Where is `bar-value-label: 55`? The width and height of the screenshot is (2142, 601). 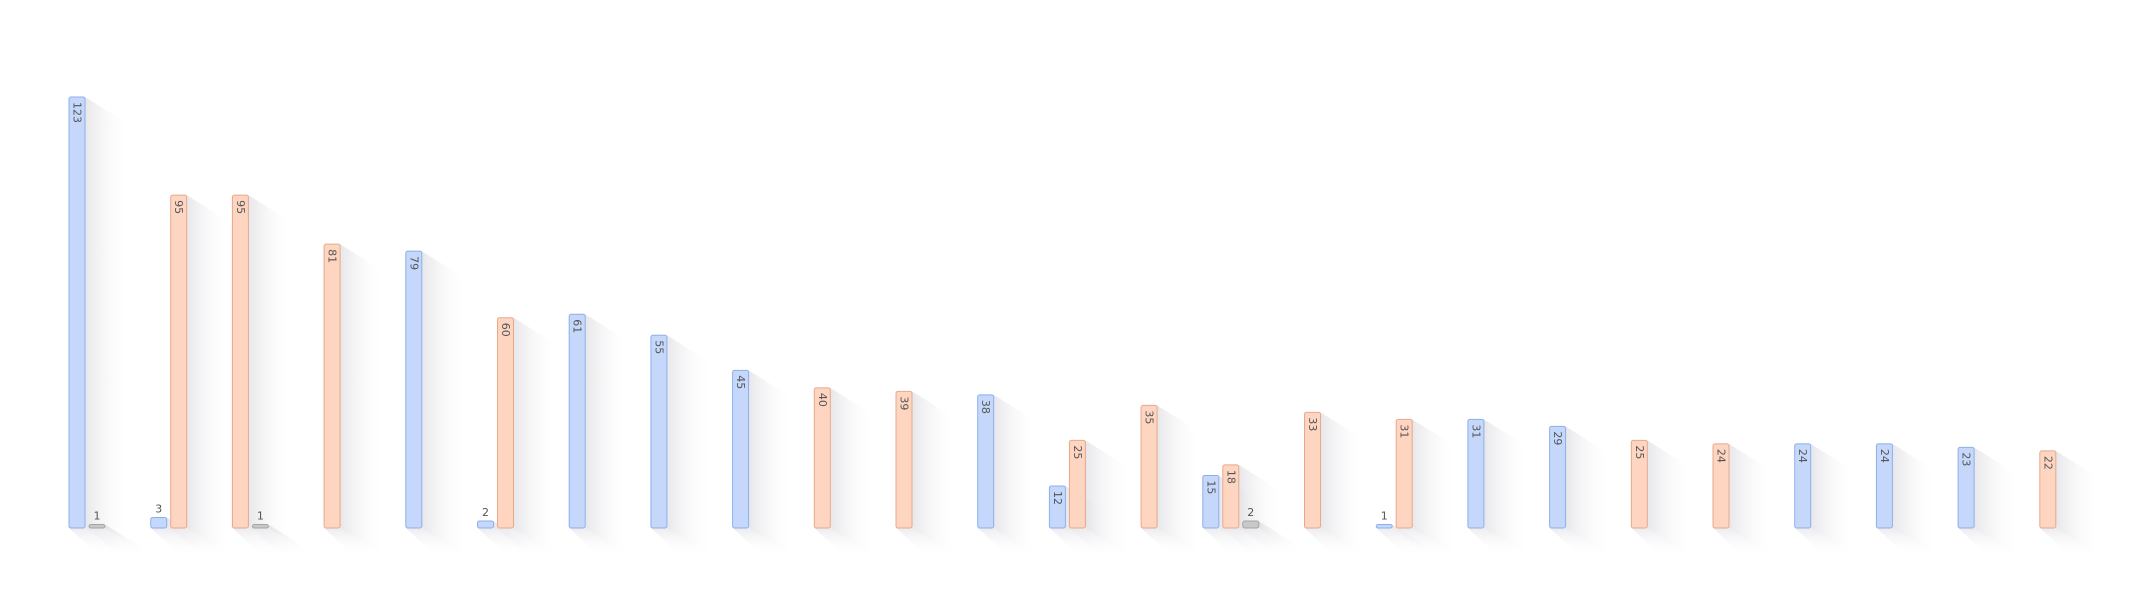
bar-value-label: 55 is located at coordinates (658, 347).